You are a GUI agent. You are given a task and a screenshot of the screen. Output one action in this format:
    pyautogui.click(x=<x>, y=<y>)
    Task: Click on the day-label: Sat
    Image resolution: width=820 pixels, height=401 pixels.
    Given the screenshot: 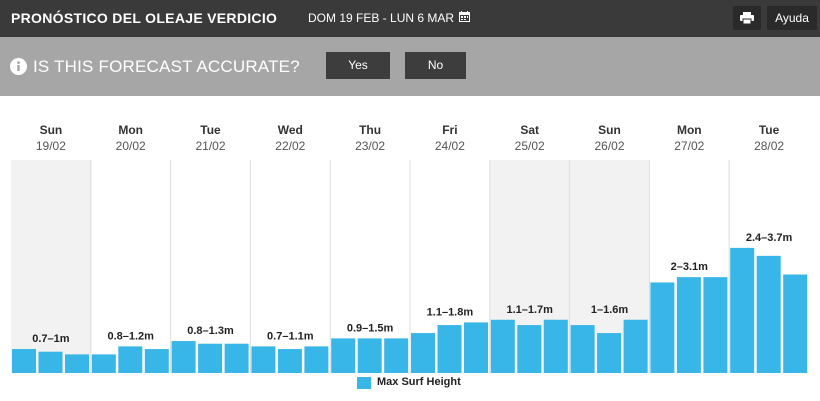 What is the action you would take?
    pyautogui.click(x=529, y=130)
    